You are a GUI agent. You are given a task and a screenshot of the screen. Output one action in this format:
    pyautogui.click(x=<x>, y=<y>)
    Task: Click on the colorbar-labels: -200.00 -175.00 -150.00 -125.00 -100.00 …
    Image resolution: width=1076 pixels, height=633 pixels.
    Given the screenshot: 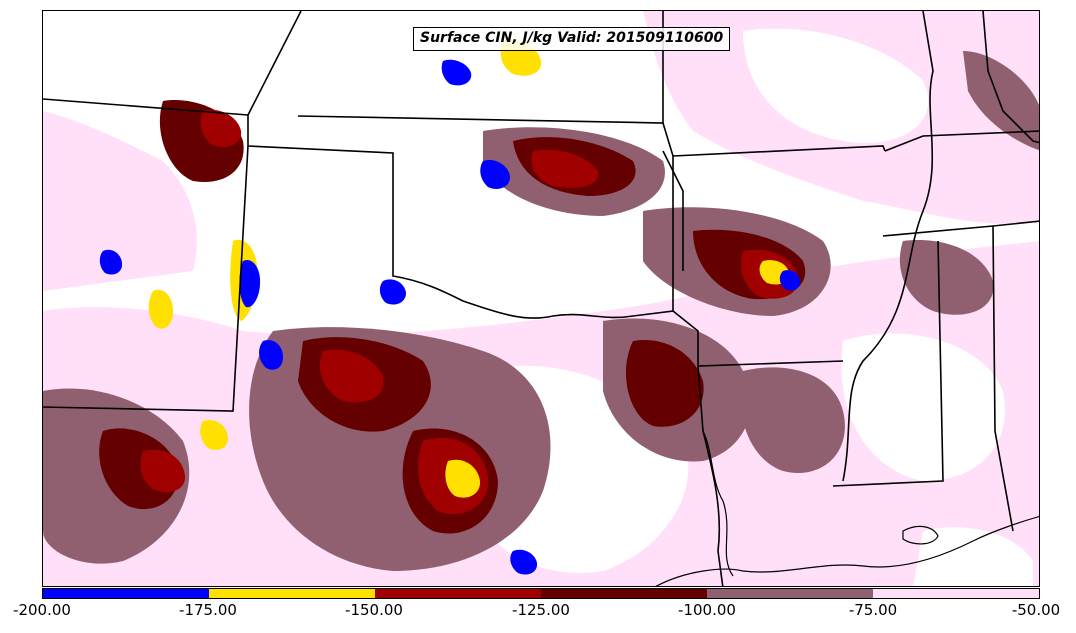 What is the action you would take?
    pyautogui.click(x=538, y=613)
    